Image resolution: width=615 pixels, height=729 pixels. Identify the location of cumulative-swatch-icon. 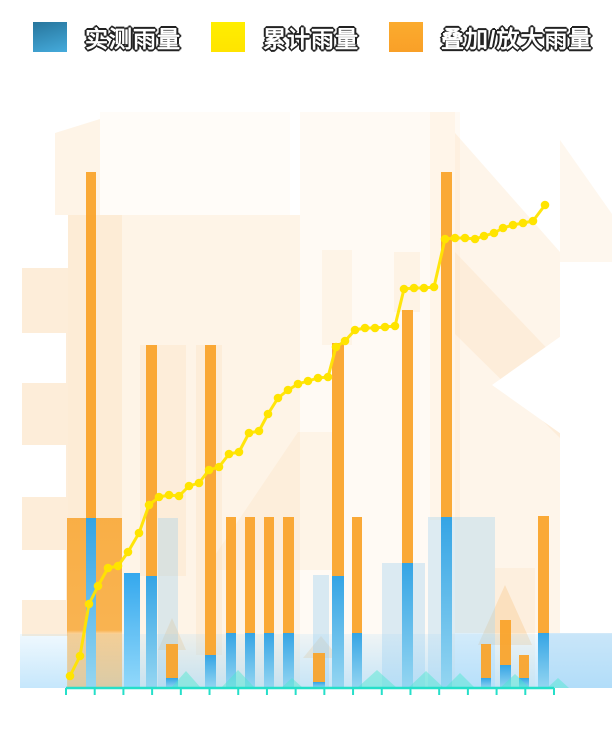
(228, 37).